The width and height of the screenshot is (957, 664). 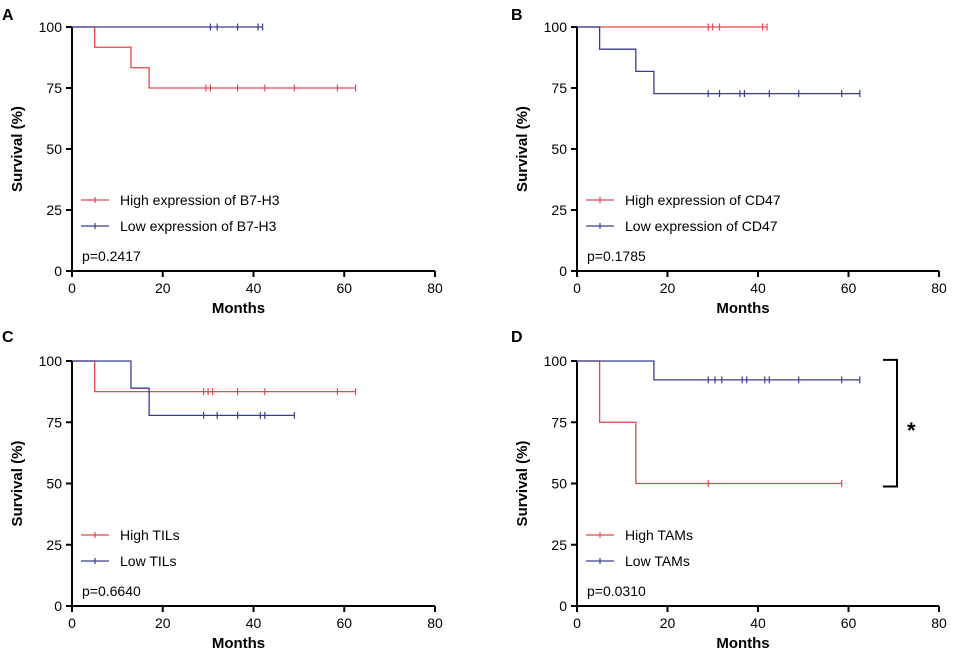 What do you see at coordinates (703, 200) in the screenshot?
I see `legend-label: High expression of CD47` at bounding box center [703, 200].